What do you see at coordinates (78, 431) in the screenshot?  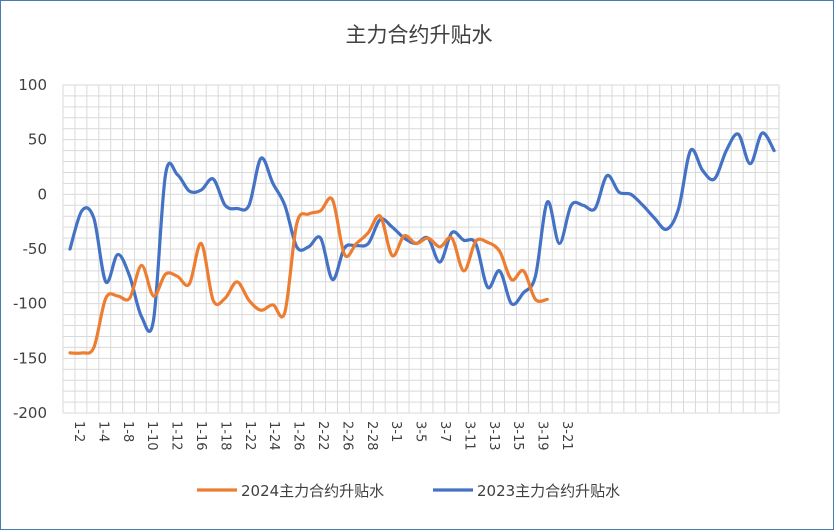 I see `x-tick-label: 1-2` at bounding box center [78, 431].